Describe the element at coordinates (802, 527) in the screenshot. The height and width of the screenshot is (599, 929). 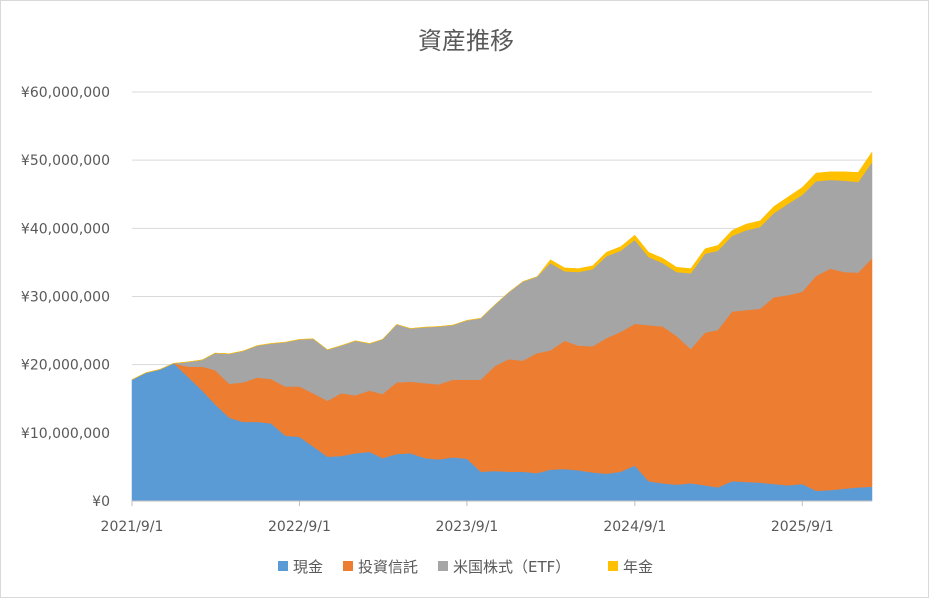
I see `x-tick-label: 2025/9/1` at that location.